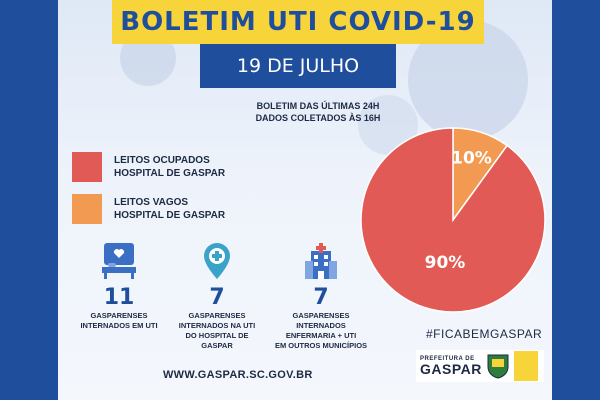  What do you see at coordinates (484, 334) in the screenshot?
I see `hashtag: #FICABEMGASPAR` at bounding box center [484, 334].